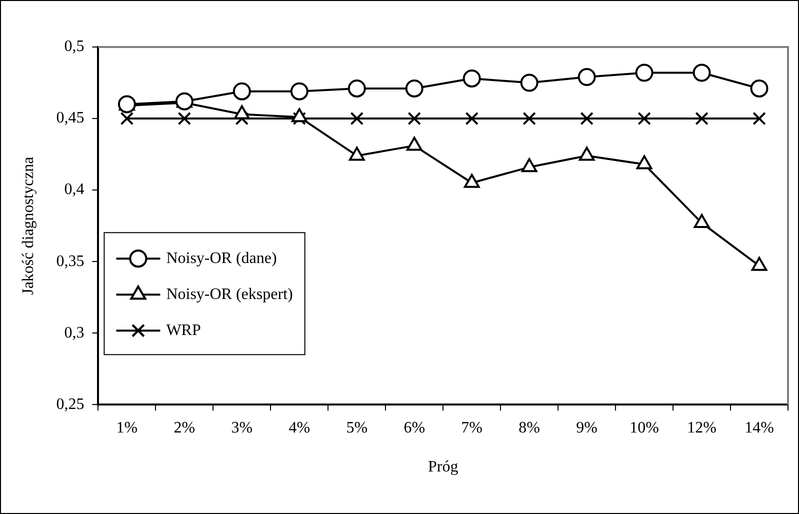  Describe the element at coordinates (443, 467) in the screenshot. I see `x-axis-title: Próg` at that location.